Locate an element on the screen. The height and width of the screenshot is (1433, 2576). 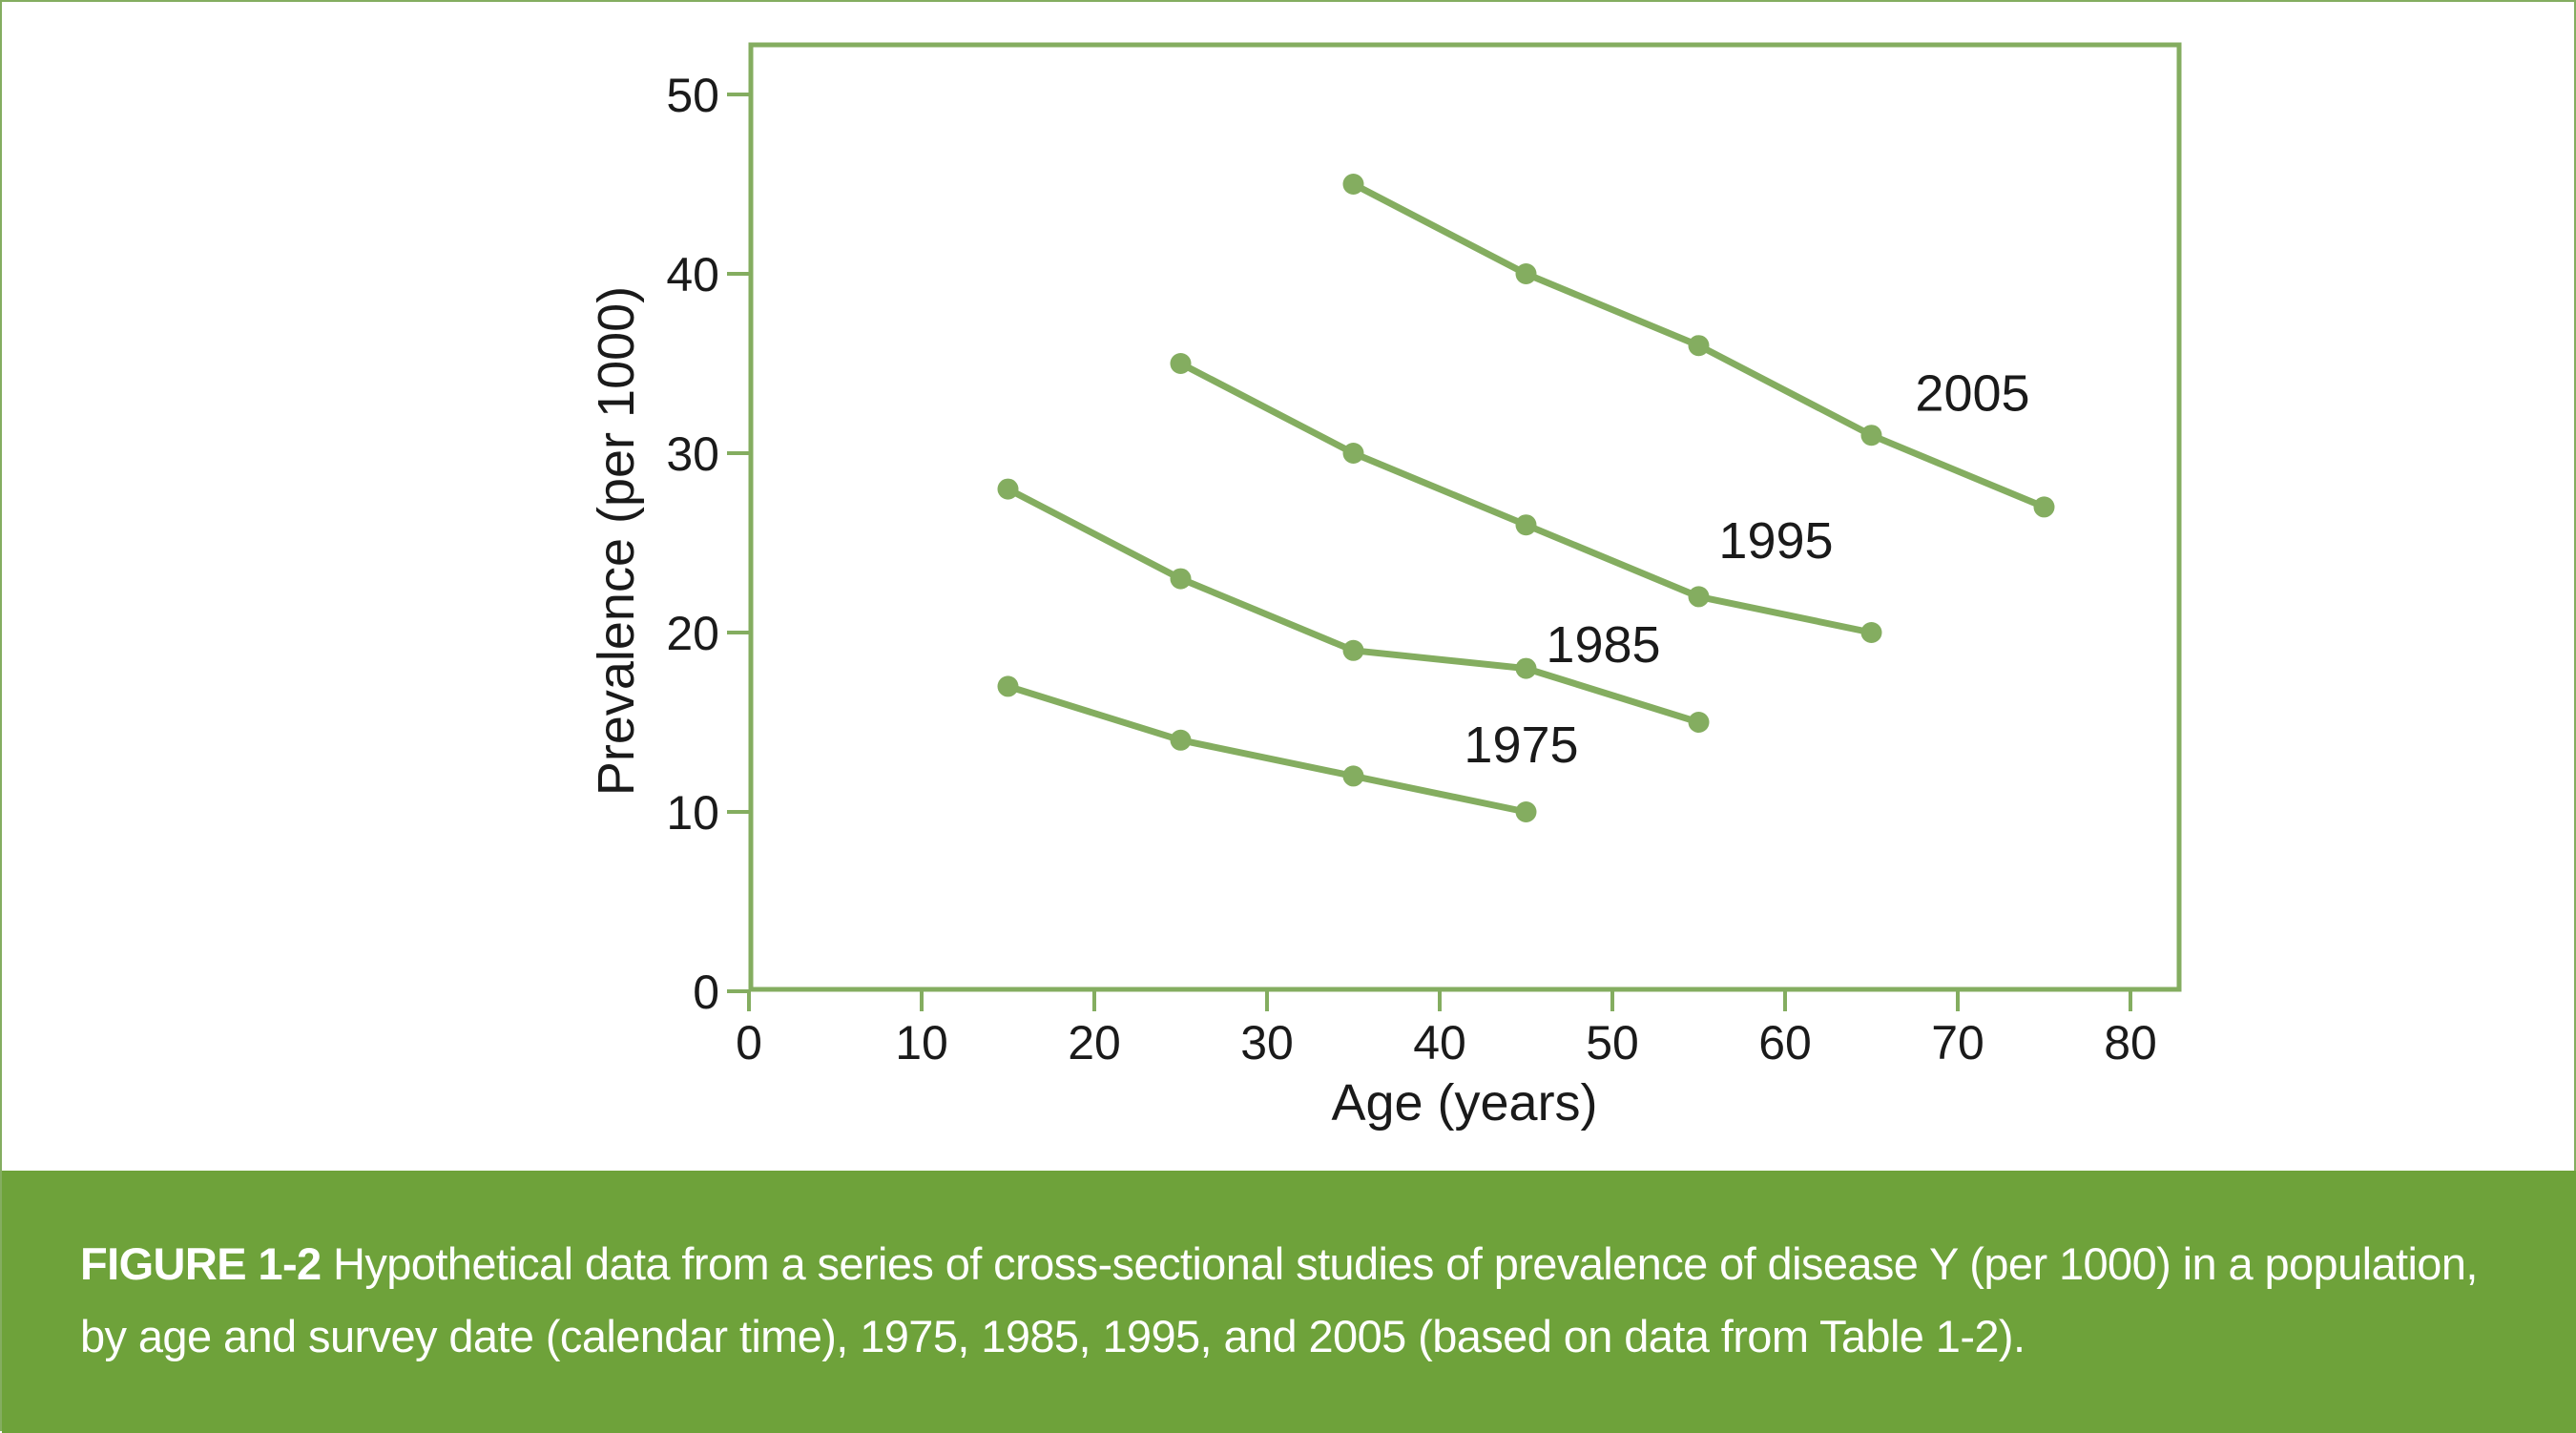
series-label: 1975 is located at coordinates (1521, 745).